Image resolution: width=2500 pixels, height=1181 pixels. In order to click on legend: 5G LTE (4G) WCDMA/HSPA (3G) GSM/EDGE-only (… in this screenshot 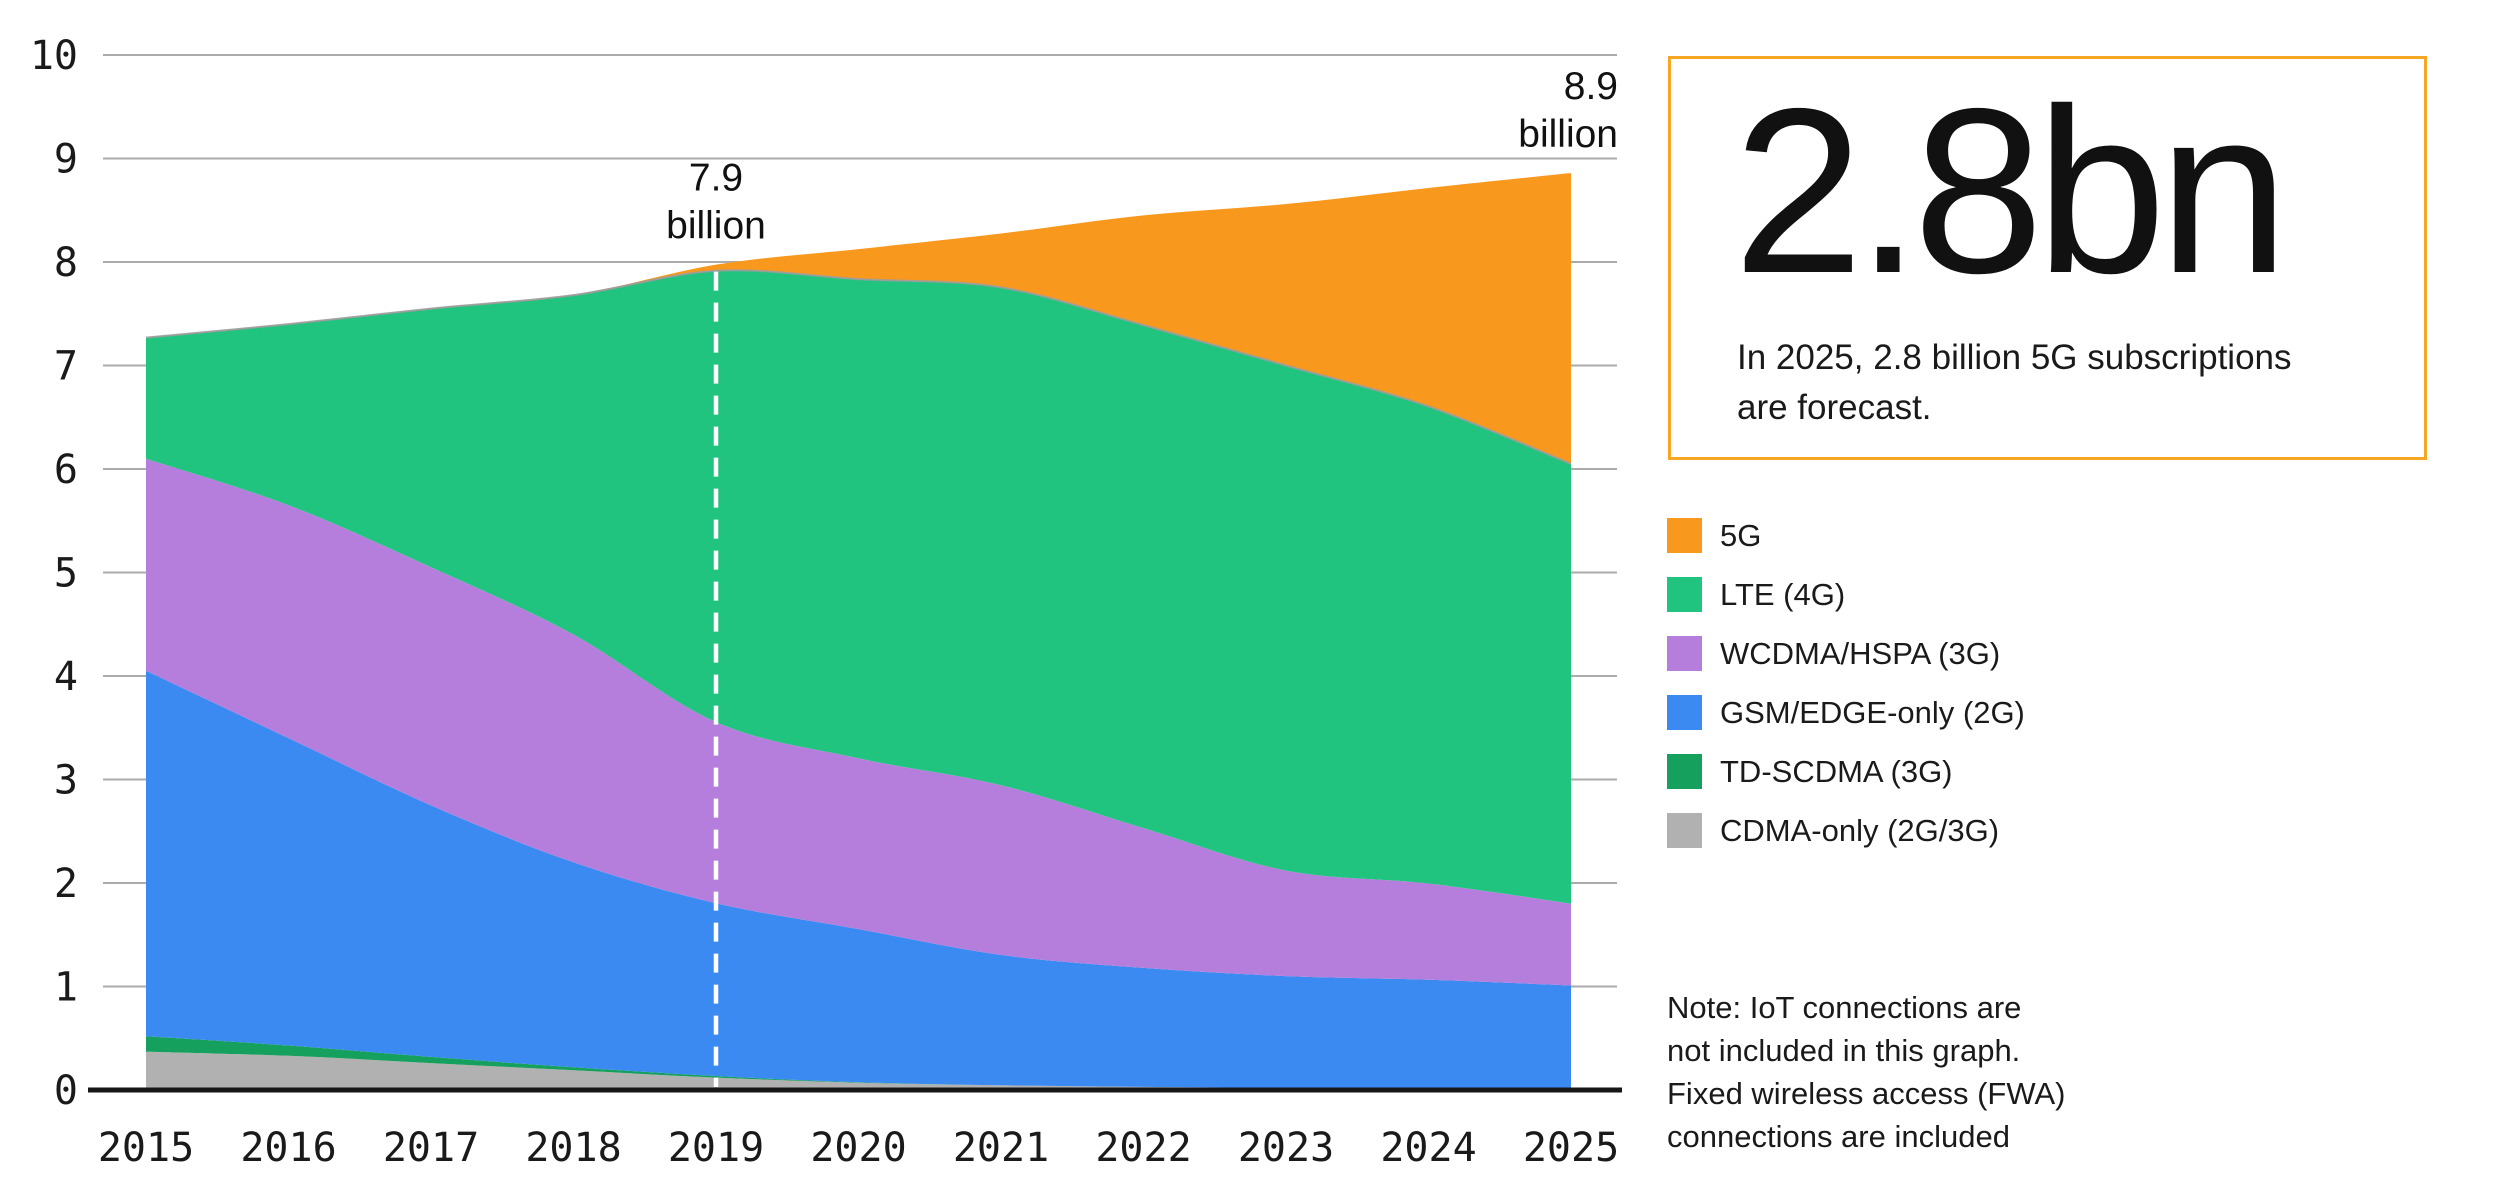, I will do `click(1846, 695)`.